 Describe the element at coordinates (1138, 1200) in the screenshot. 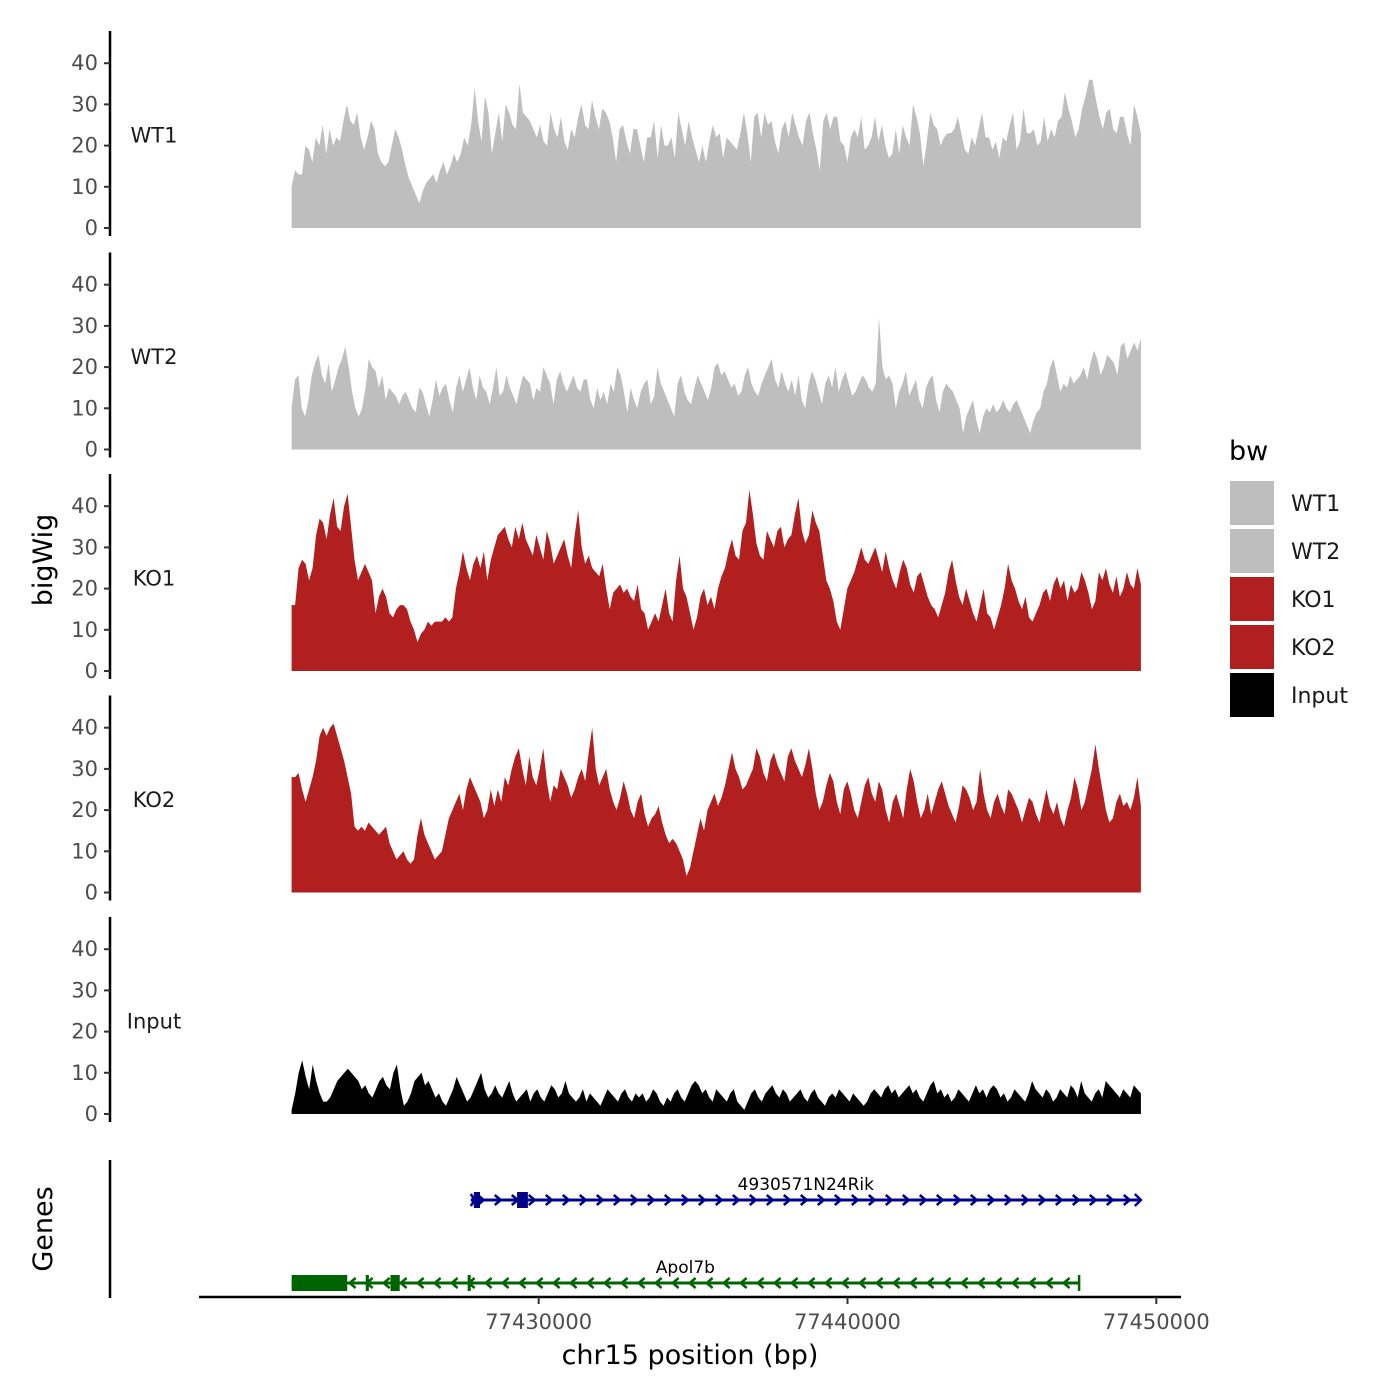

I see `gene-end-arrow` at that location.